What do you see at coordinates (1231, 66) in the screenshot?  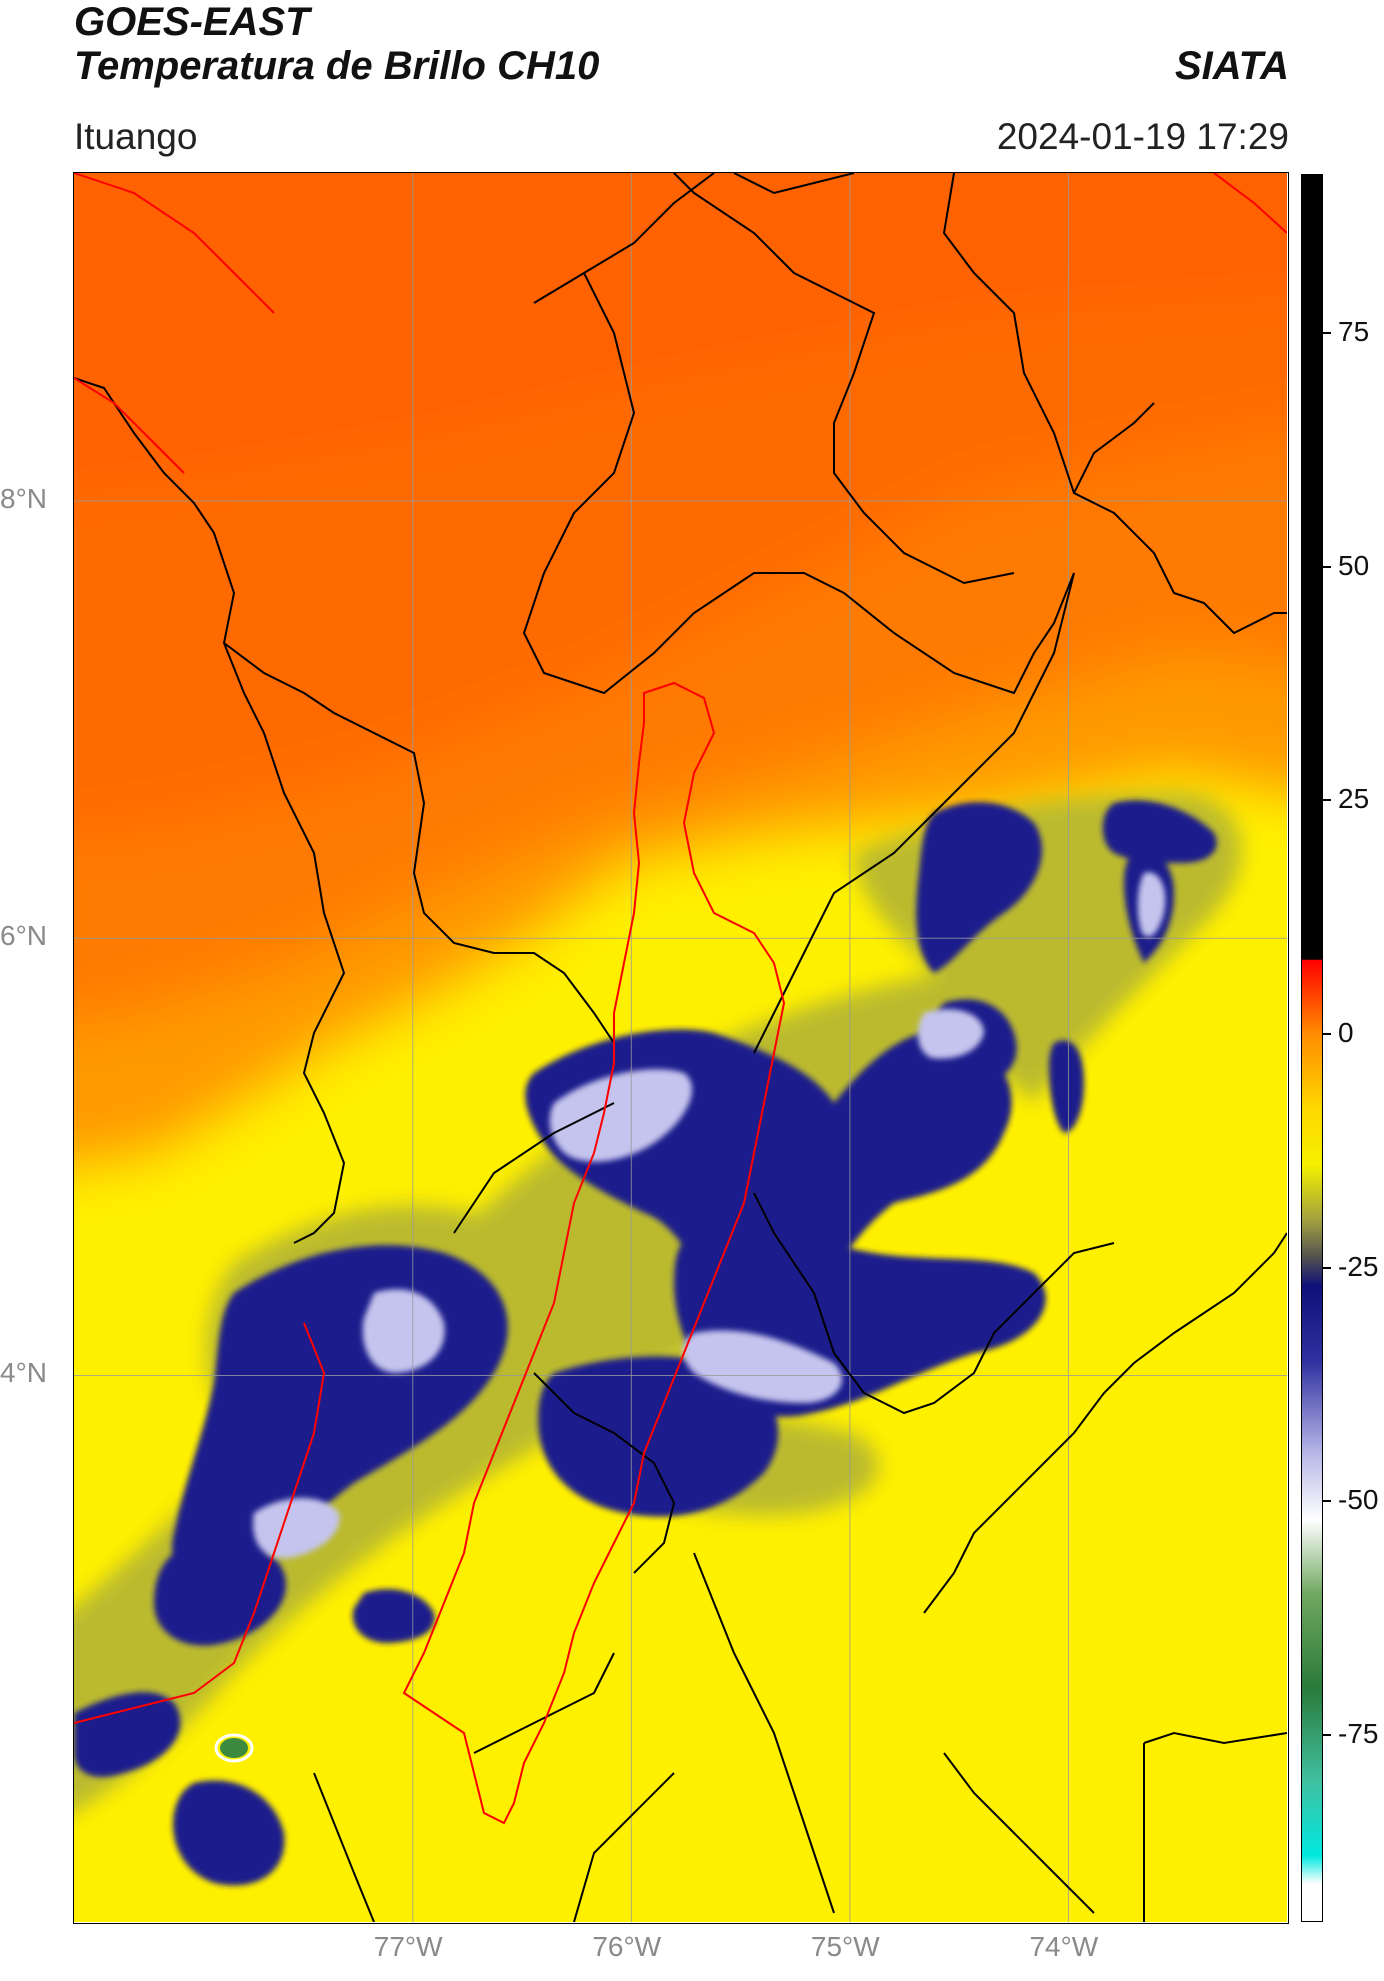 I see `org-label: SIATA` at bounding box center [1231, 66].